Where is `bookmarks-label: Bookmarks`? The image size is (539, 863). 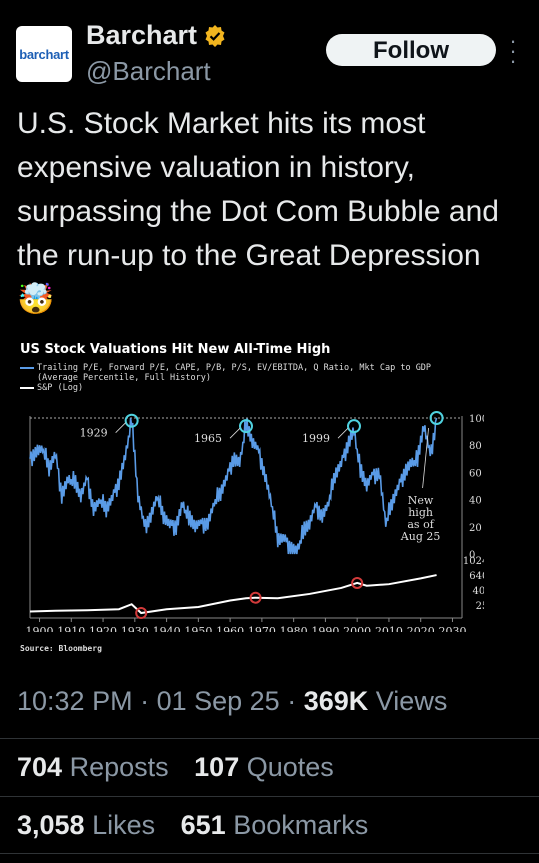
bookmarks-label: Bookmarks is located at coordinates (301, 825).